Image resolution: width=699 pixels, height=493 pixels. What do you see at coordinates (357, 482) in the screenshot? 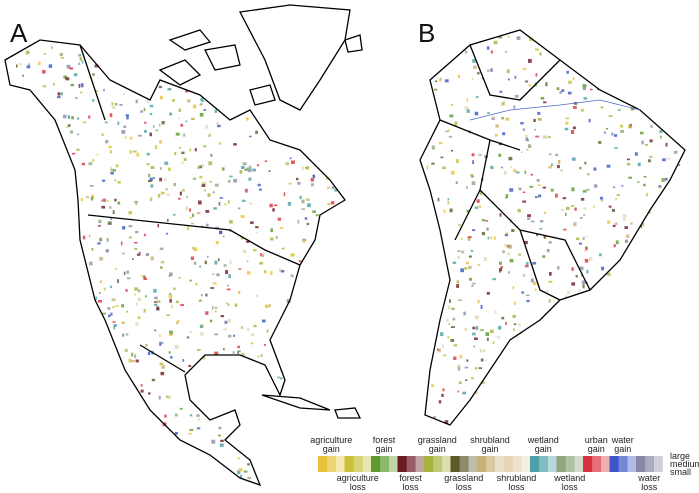
I see `legend-label: agriculture loss` at bounding box center [357, 482].